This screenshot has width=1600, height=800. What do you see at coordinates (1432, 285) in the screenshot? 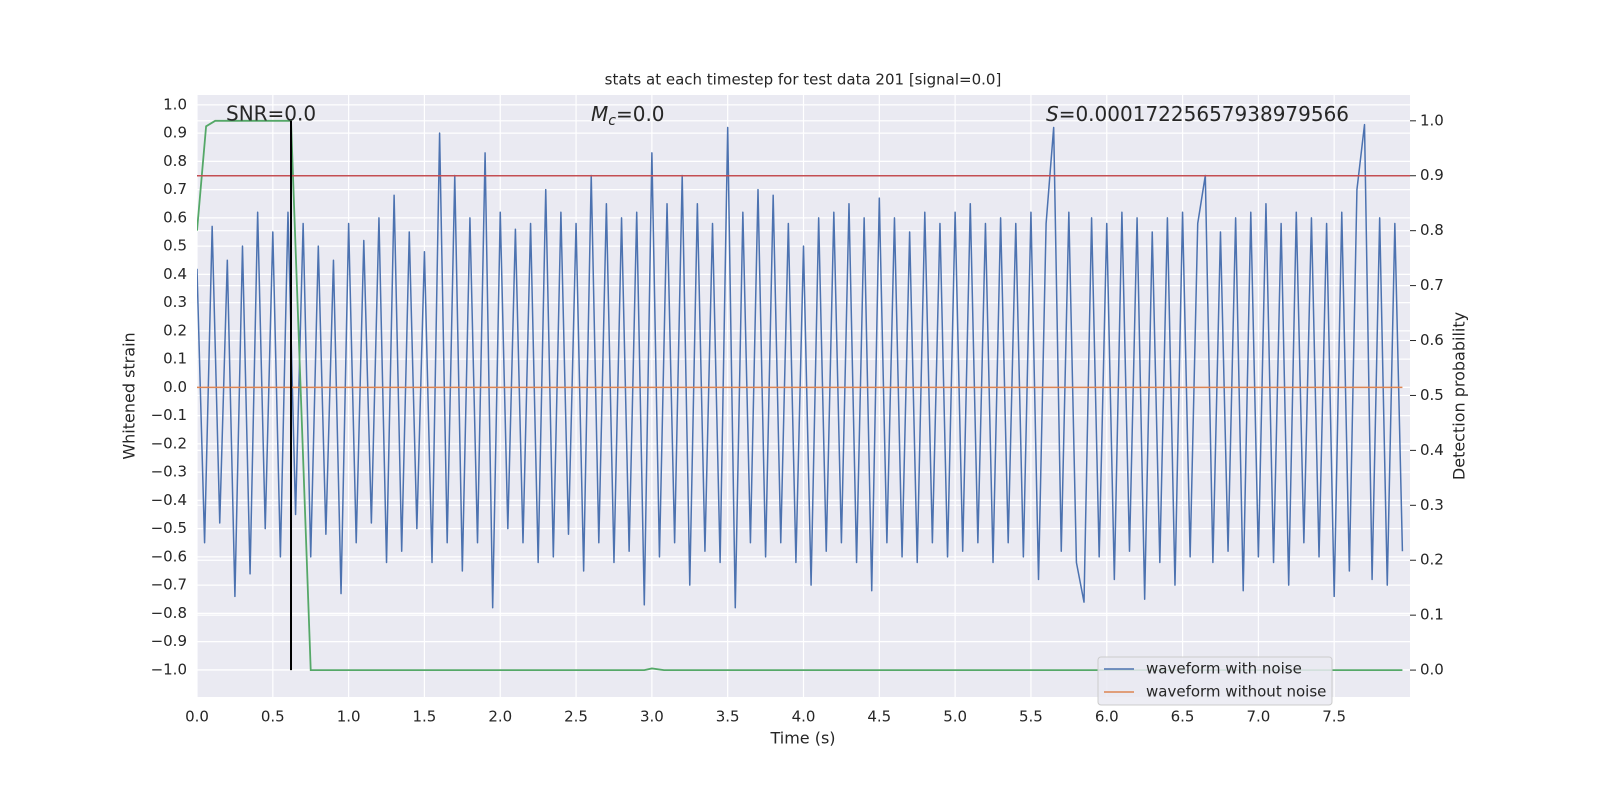
I see `y2-tick-label: 0.7` at bounding box center [1432, 285].